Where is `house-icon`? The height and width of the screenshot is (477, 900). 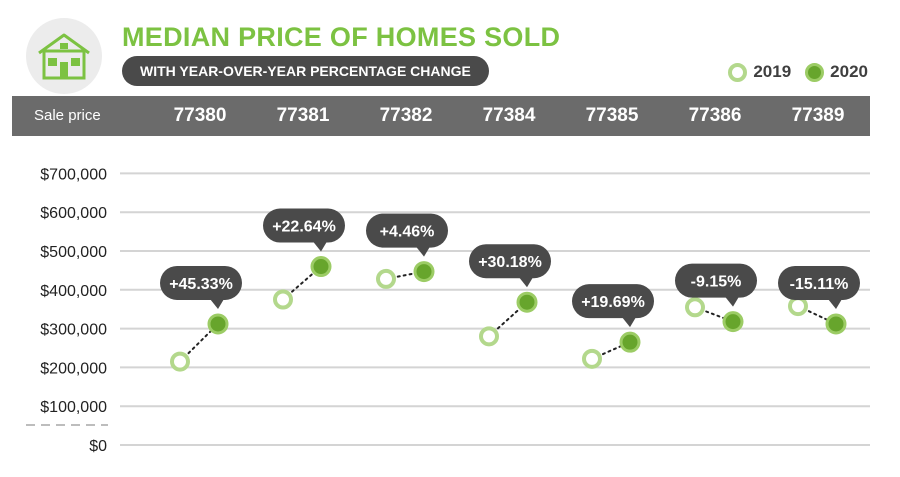 house-icon is located at coordinates (64, 56).